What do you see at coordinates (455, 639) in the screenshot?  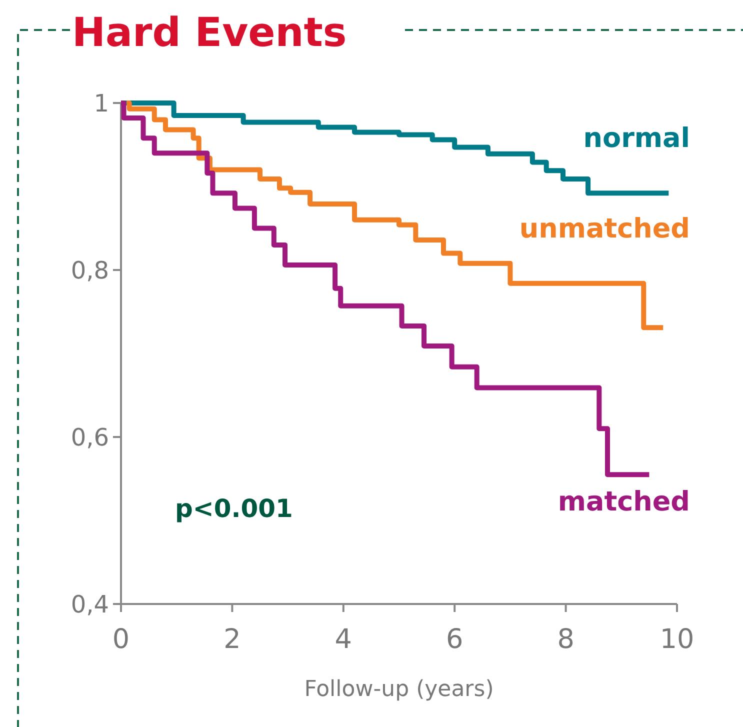 I see `x-tick-label: 6` at bounding box center [455, 639].